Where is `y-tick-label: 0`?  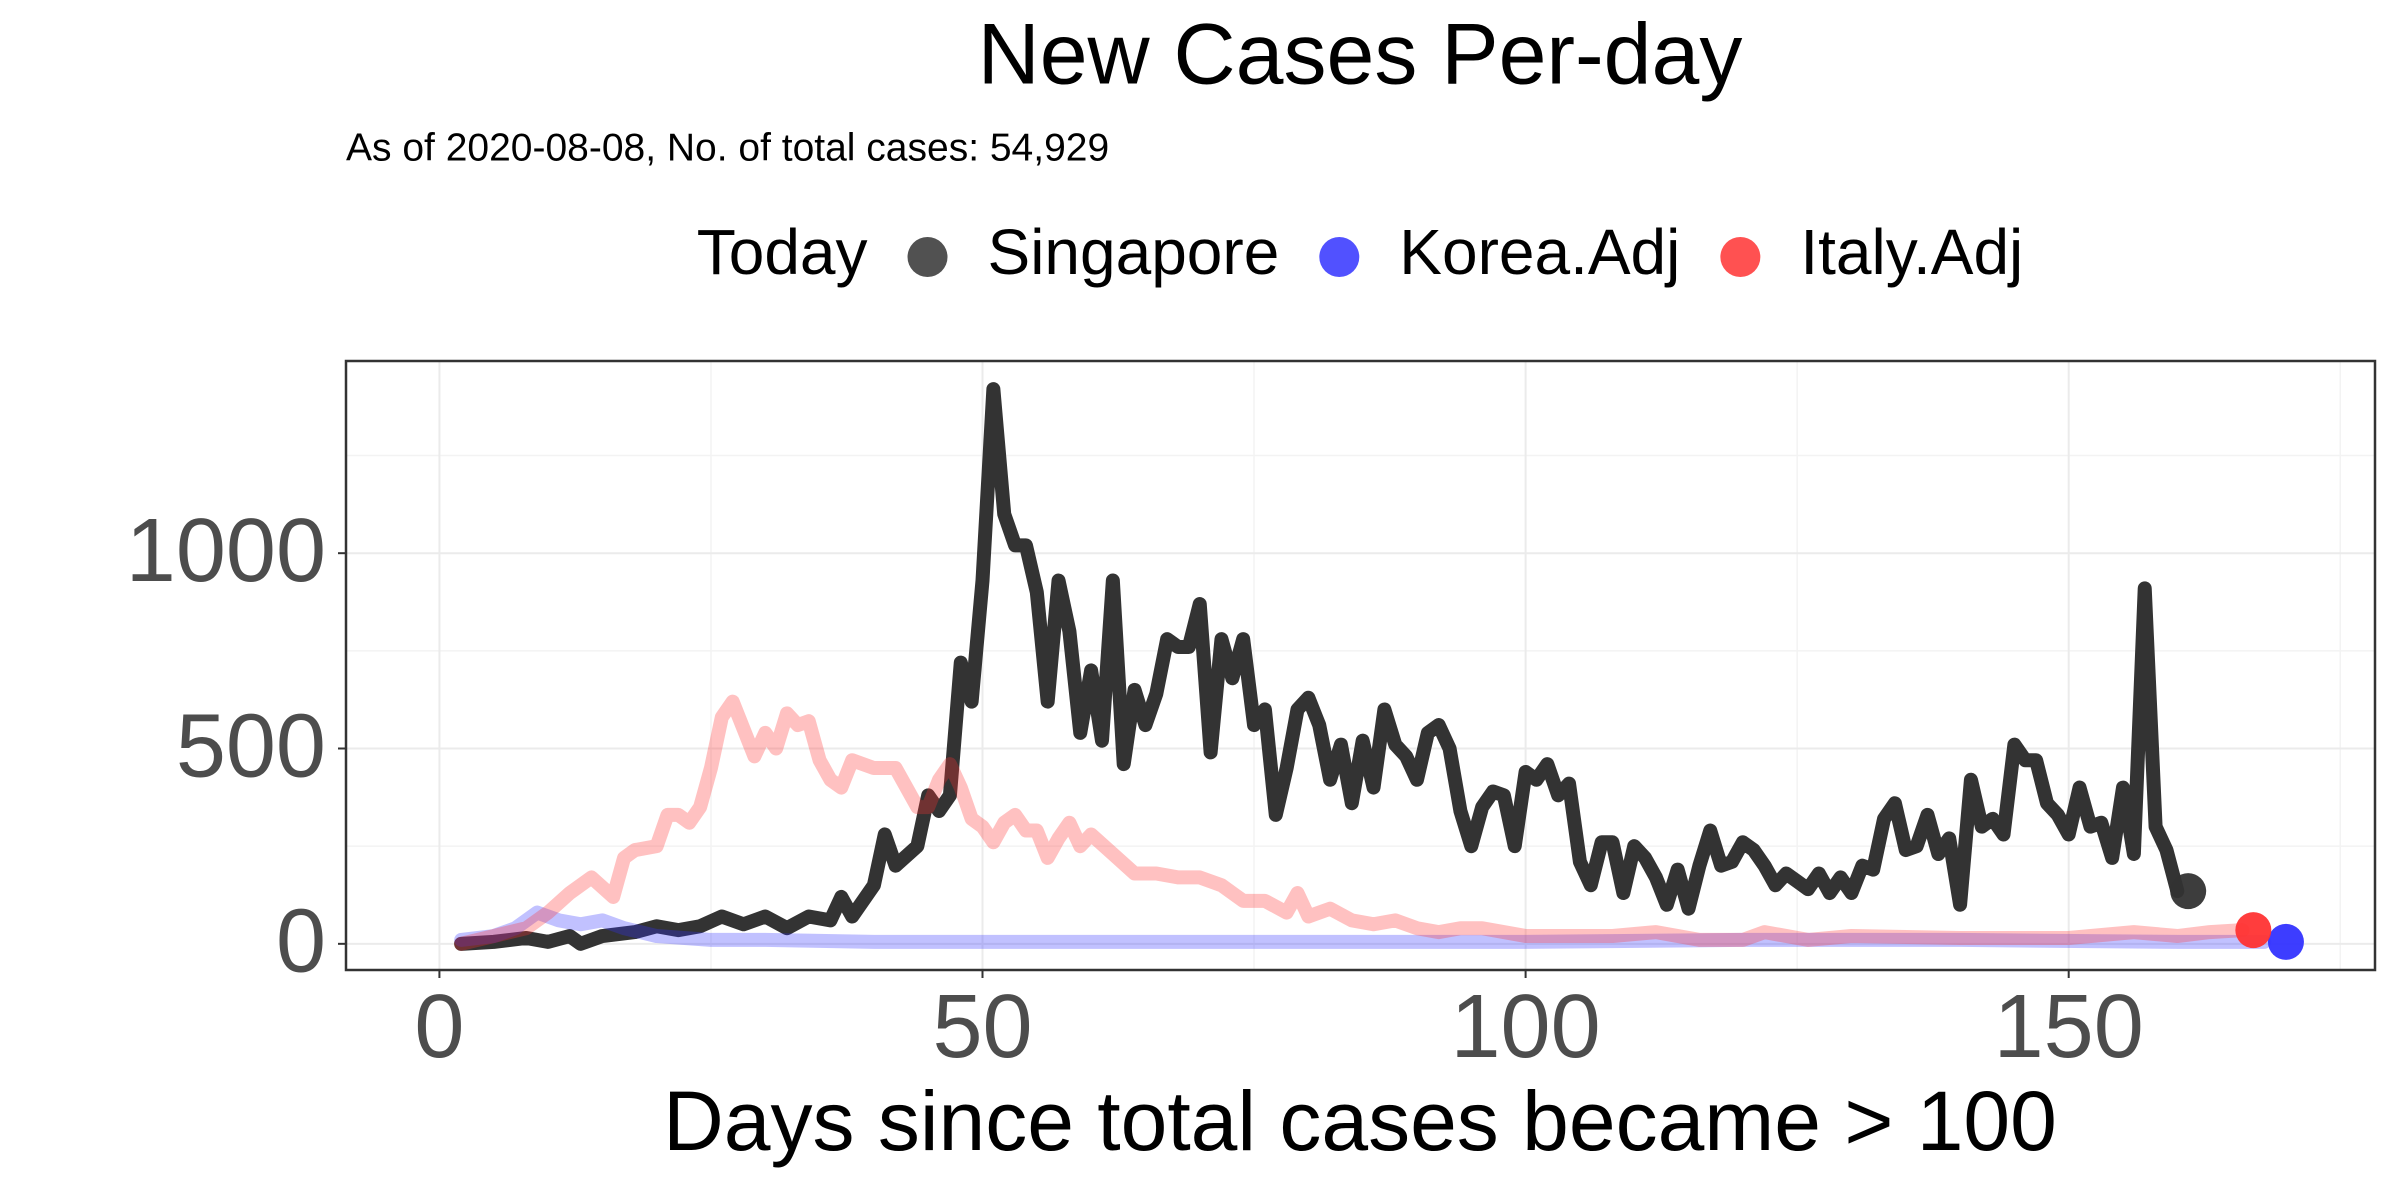 y-tick-label: 0 is located at coordinates (301, 942).